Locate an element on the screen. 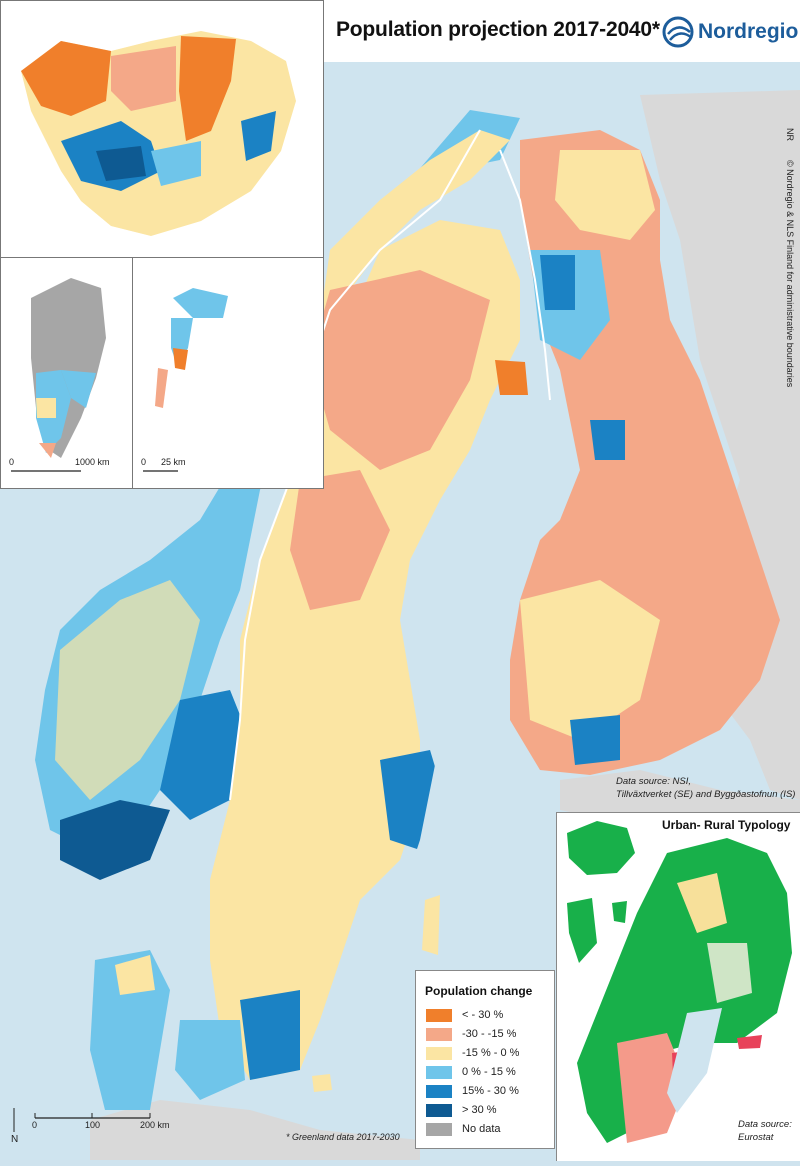  legend-item: > 30 % is located at coordinates (461, 1110).